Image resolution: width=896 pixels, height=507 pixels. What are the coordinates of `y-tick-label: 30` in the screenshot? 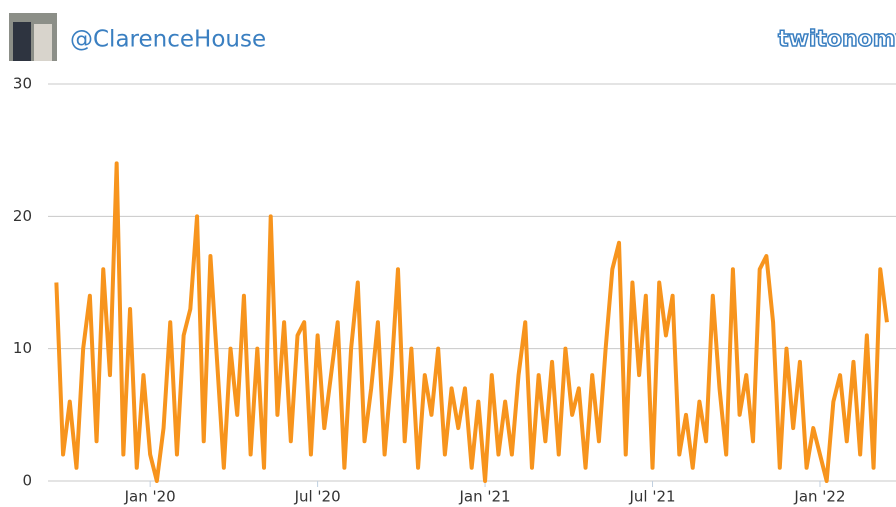 It's located at (22, 84).